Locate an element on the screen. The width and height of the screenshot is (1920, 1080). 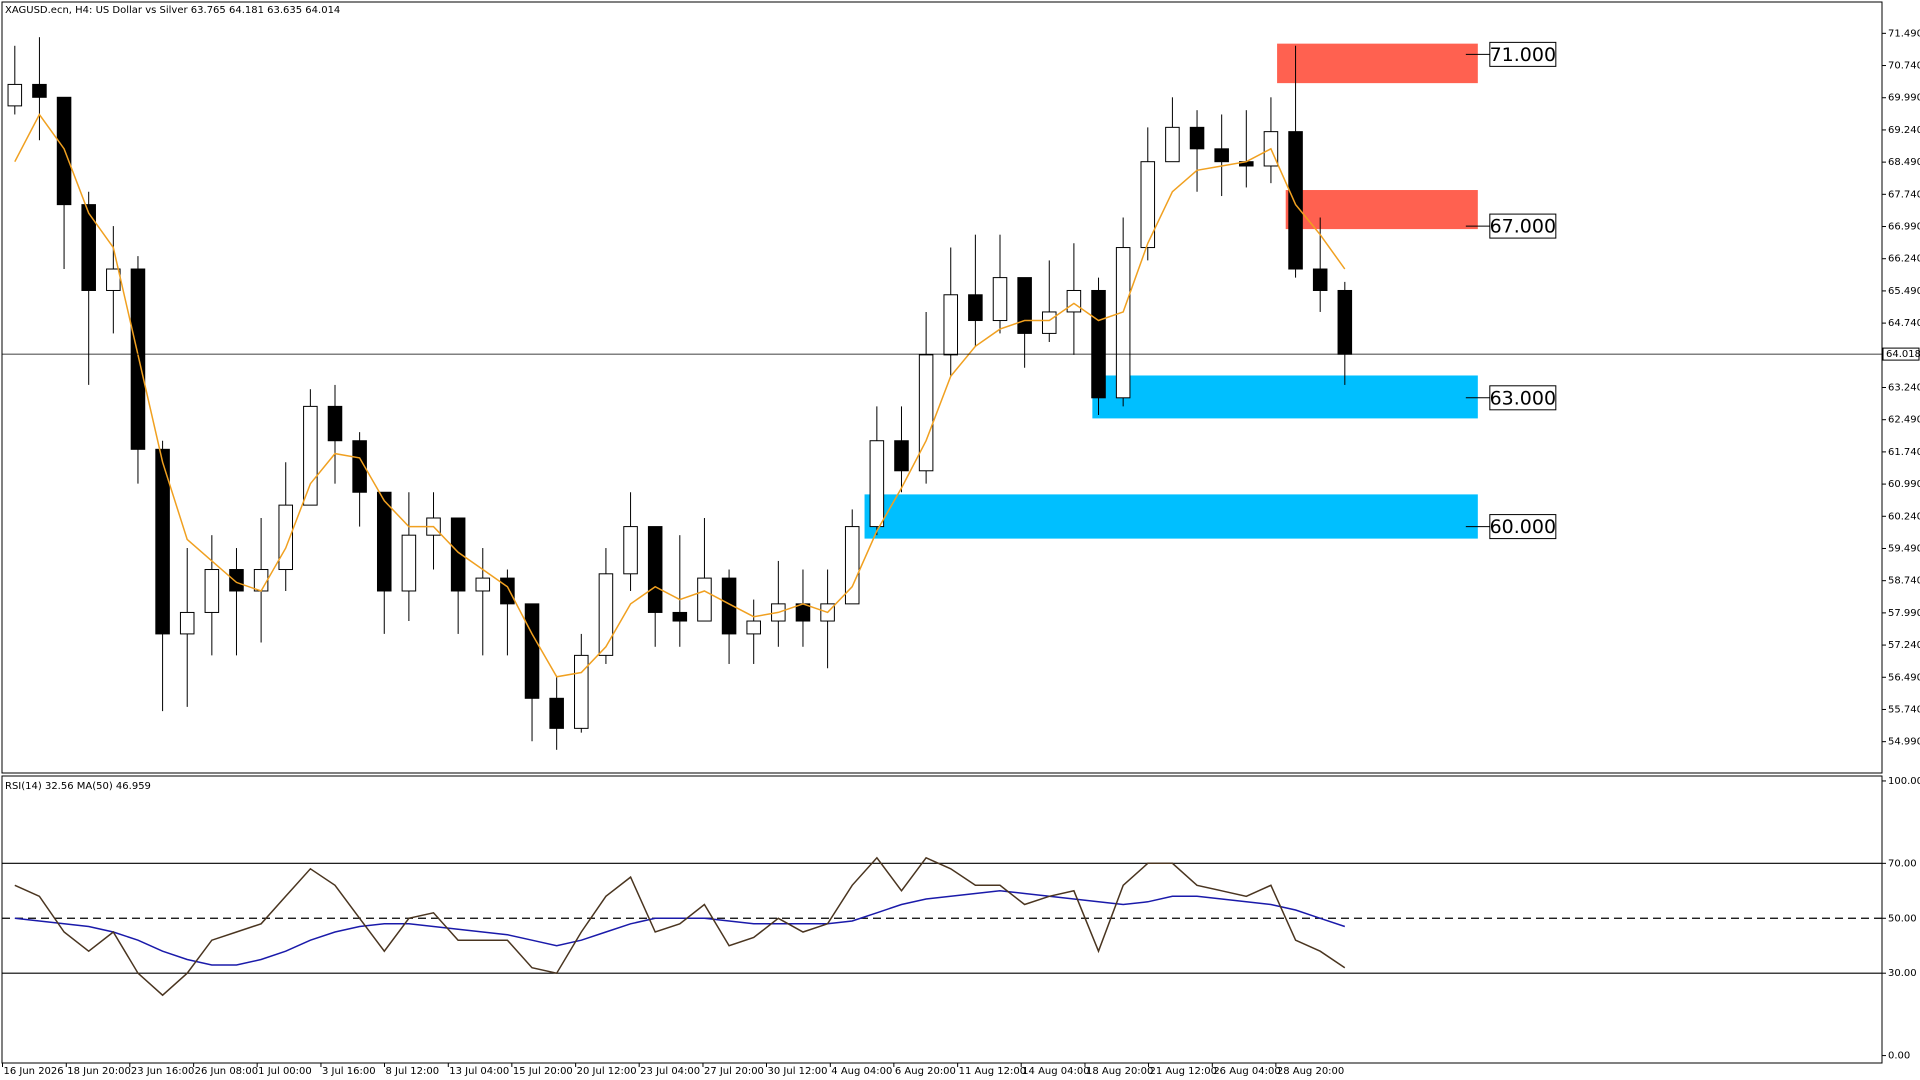
x-tick-label: 15 Jul 20:00 is located at coordinates (543, 1071).